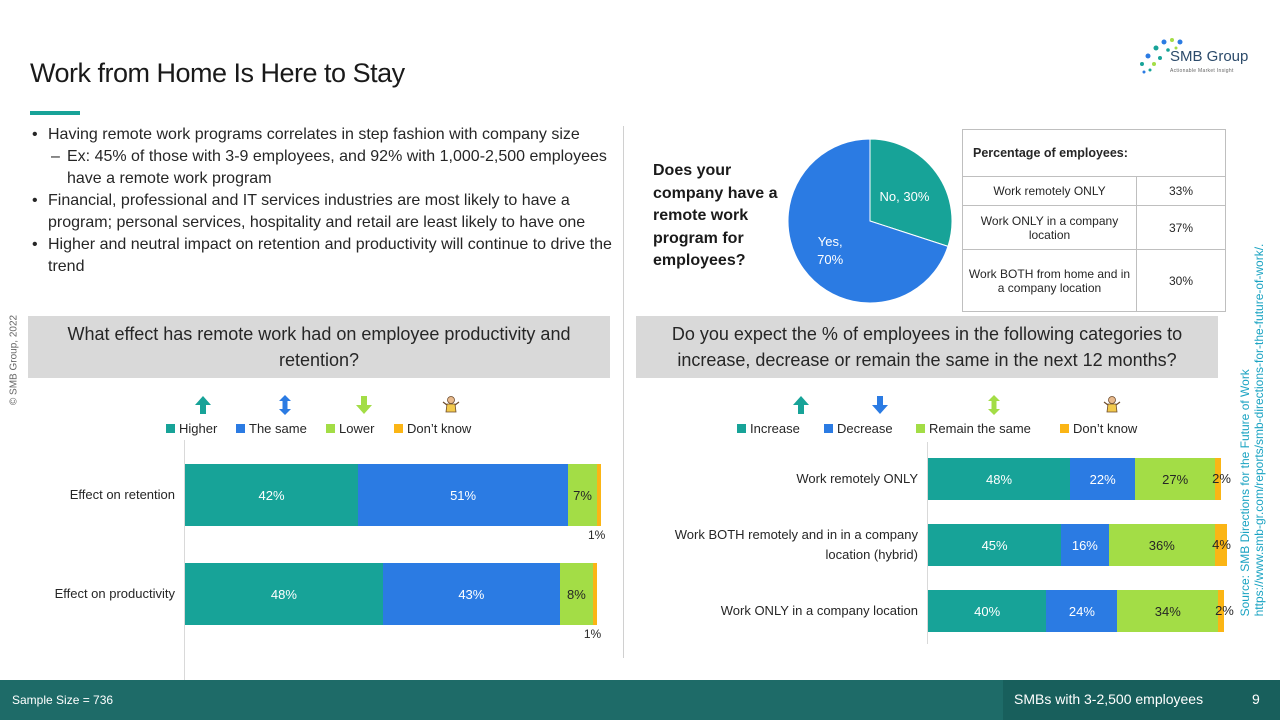 The image size is (1280, 720). I want to click on legend-item: Lower, so click(350, 428).